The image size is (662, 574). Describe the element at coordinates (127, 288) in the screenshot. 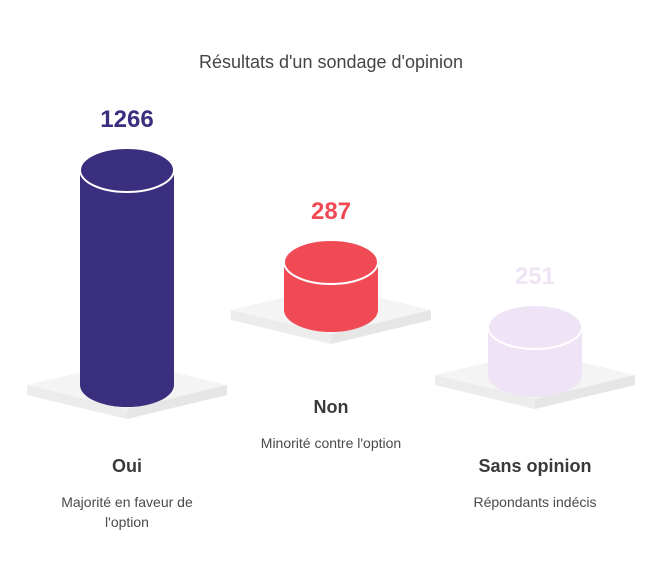

I see `bar-oui` at that location.